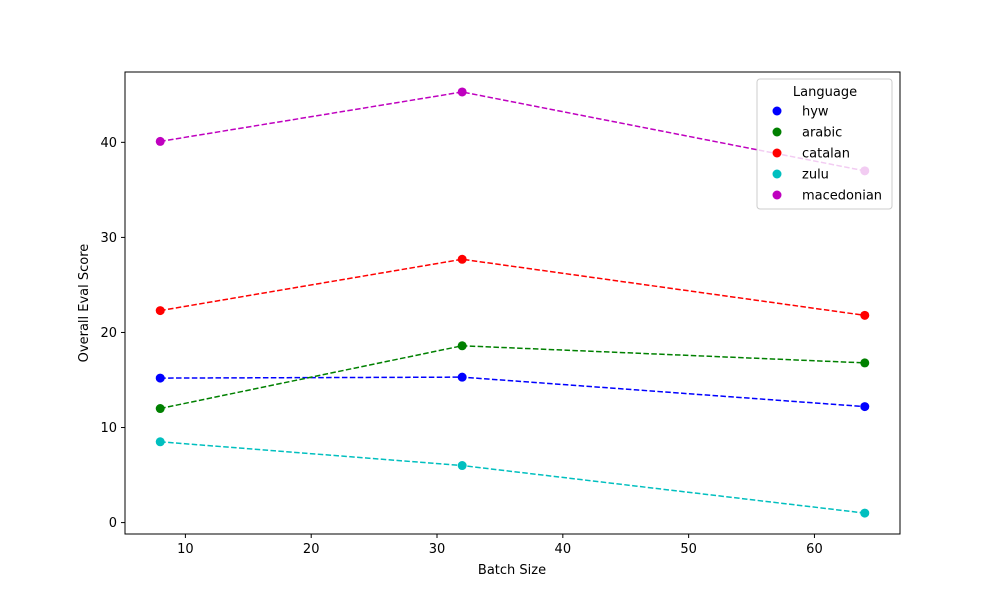 The width and height of the screenshot is (1000, 600). What do you see at coordinates (108, 143) in the screenshot?
I see `y-tick-label: 40` at bounding box center [108, 143].